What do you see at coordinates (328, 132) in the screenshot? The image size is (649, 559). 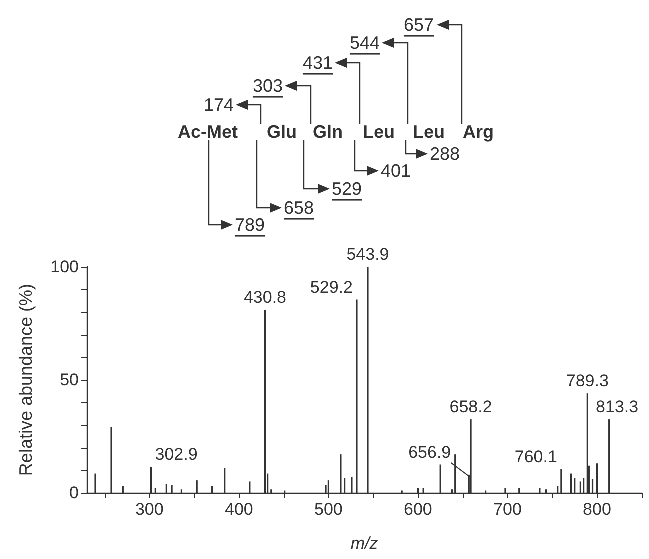 I see `text: Gln` at bounding box center [328, 132].